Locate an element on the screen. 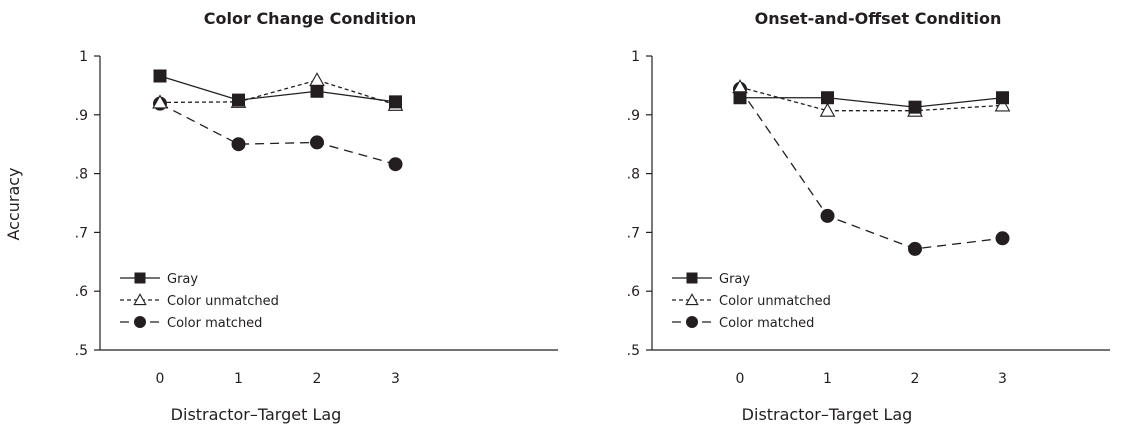  chart-title: Onset-and-Offset Condition is located at coordinates (878, 18).